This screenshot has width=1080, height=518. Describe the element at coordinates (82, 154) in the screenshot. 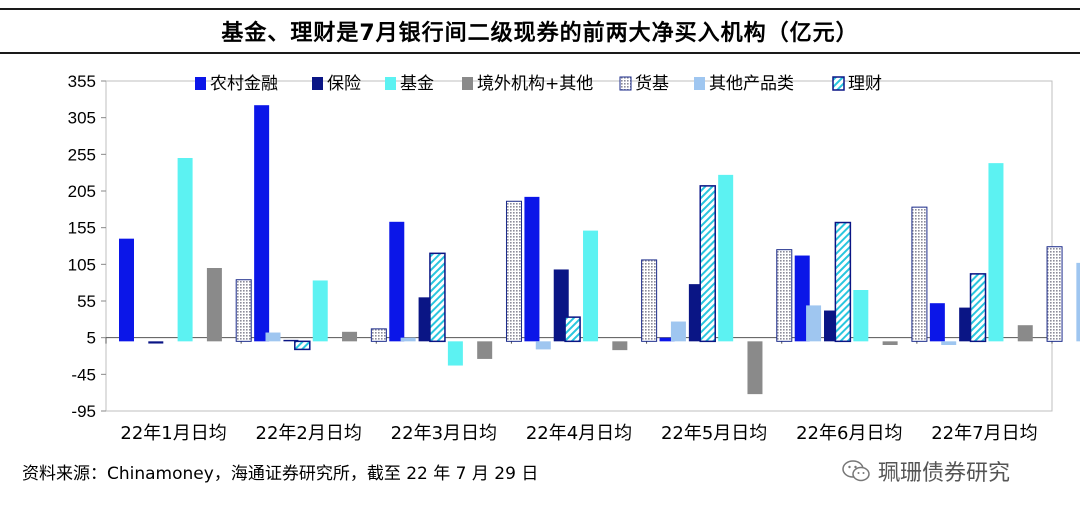

I see `y-tick-label: 255` at that location.